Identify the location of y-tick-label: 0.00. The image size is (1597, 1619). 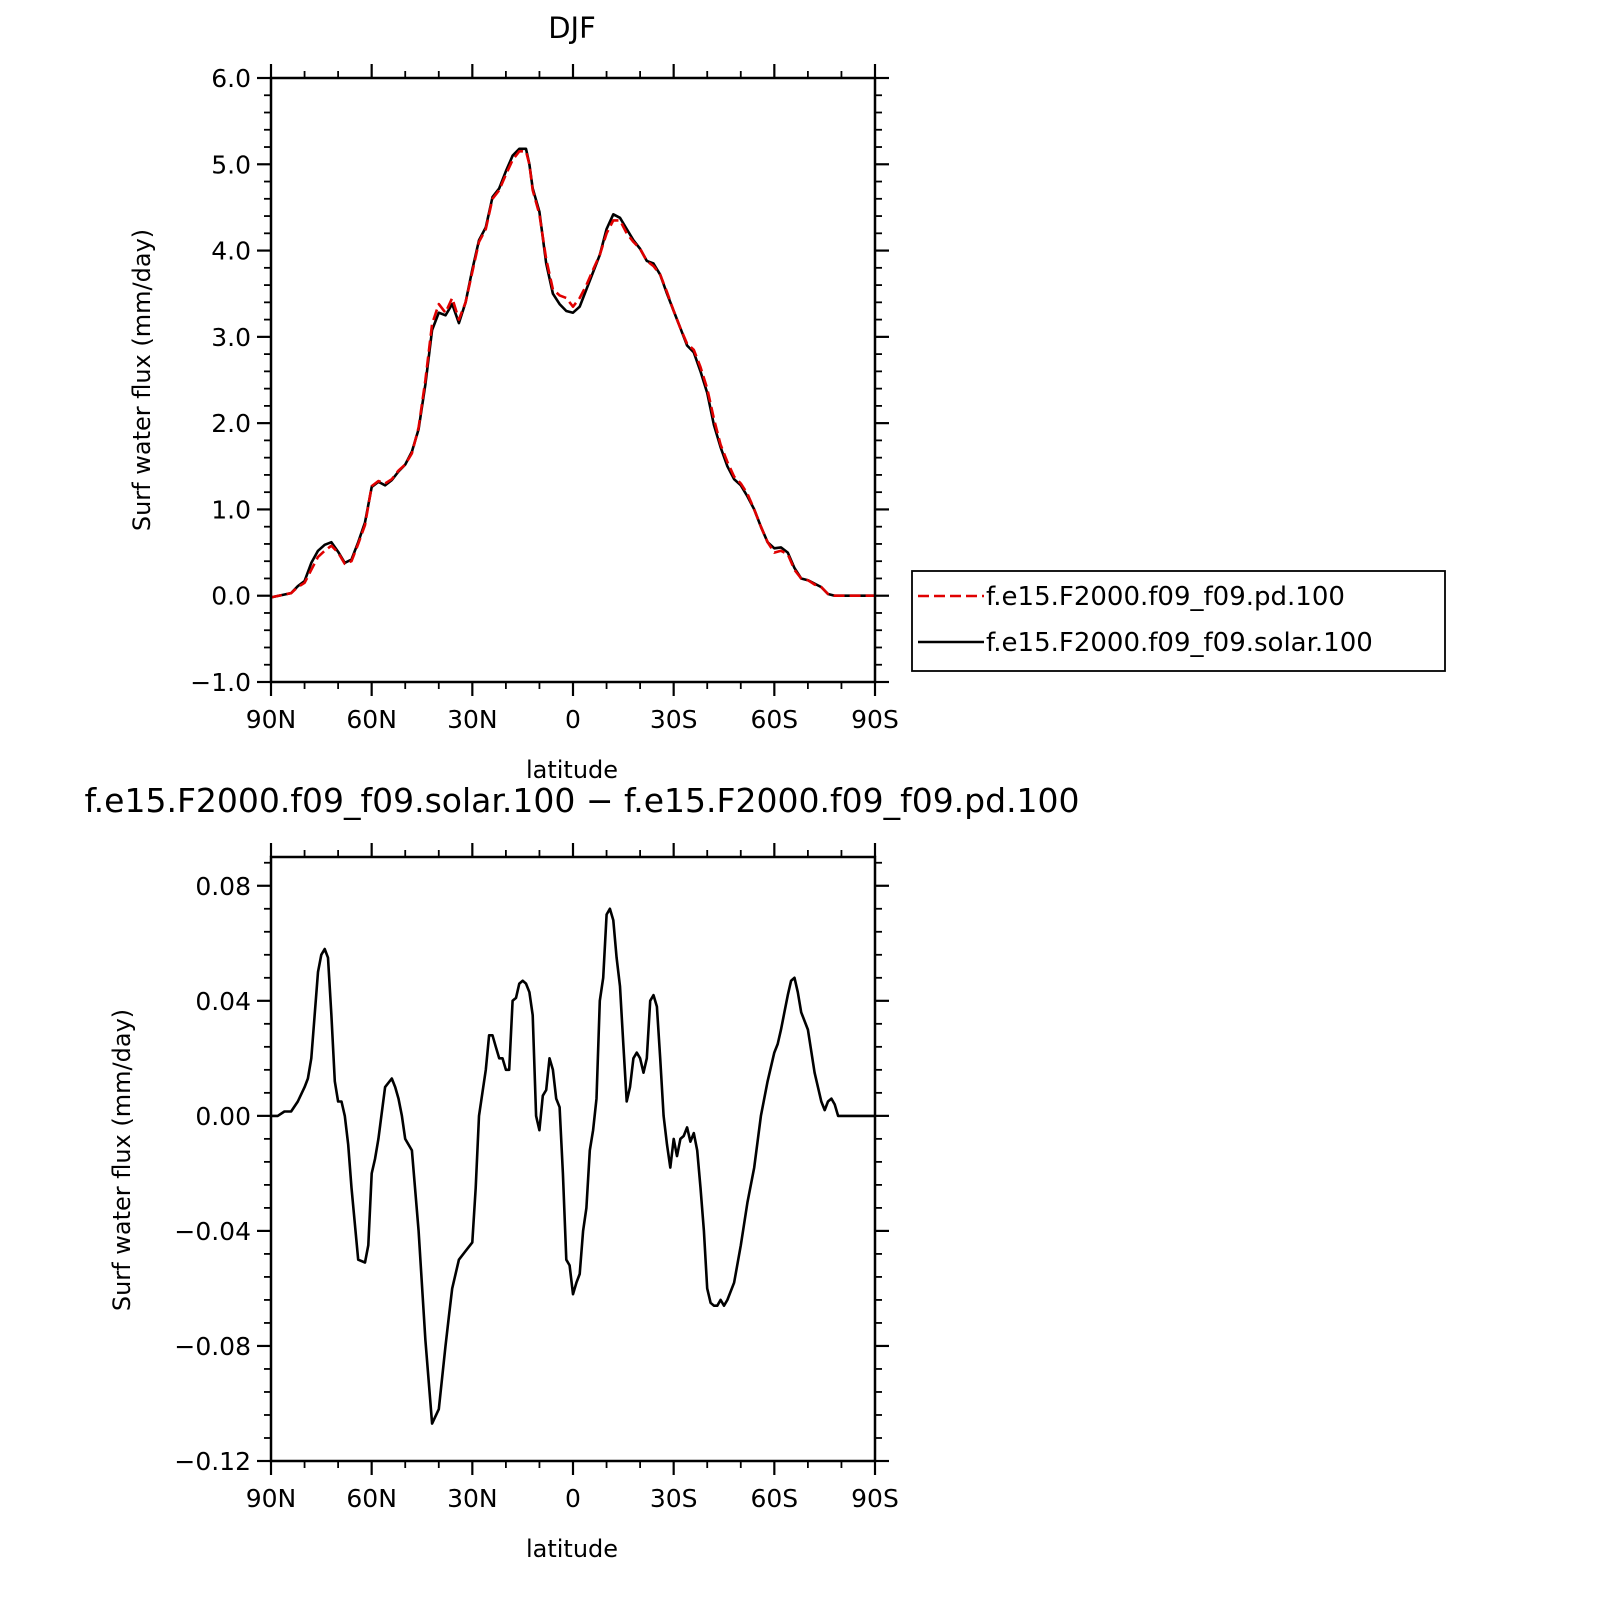
(223, 1116).